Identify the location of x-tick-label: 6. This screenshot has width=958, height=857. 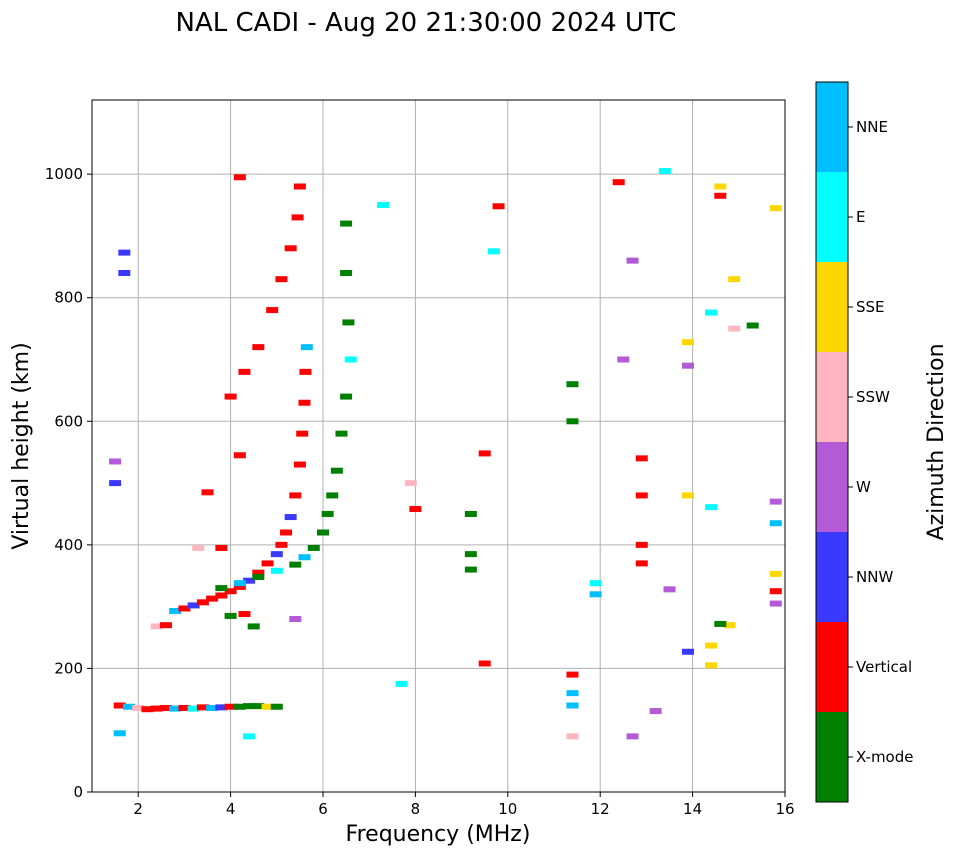
(323, 809).